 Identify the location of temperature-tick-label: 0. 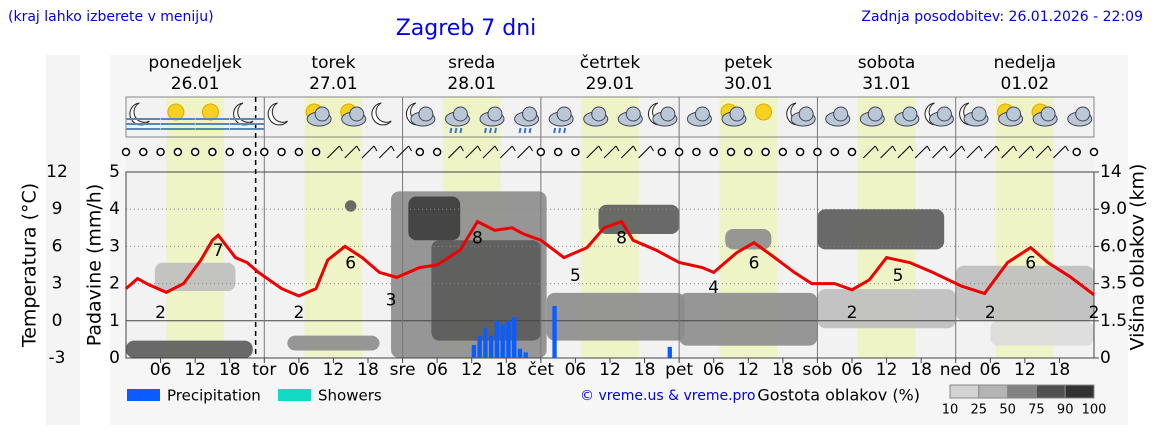
(57, 321).